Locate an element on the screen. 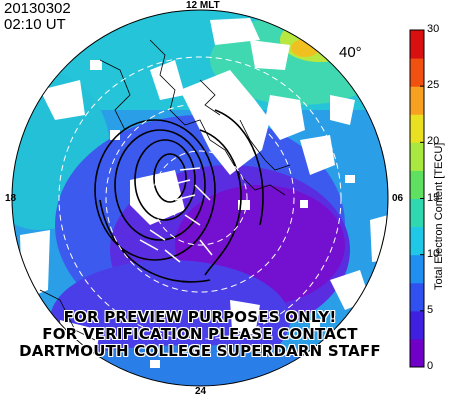  colorbar is located at coordinates (417, 198).